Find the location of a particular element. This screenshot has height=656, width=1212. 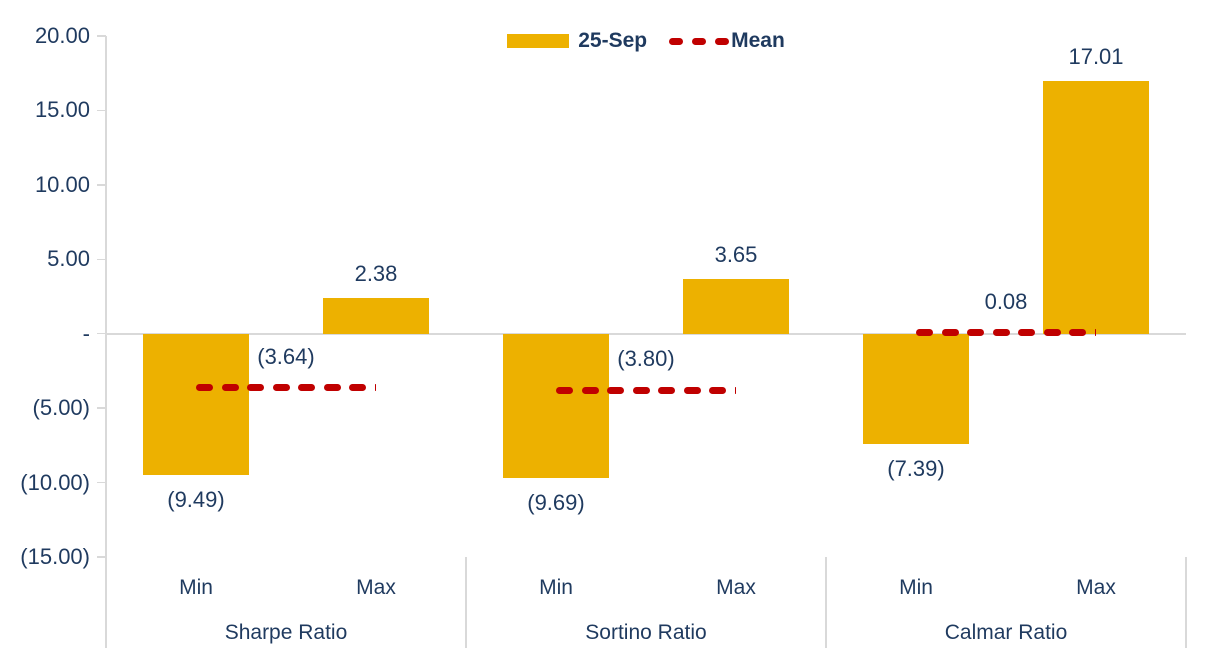

group-label-sortino-ratio: Sortino Ratio is located at coordinates (646, 632).